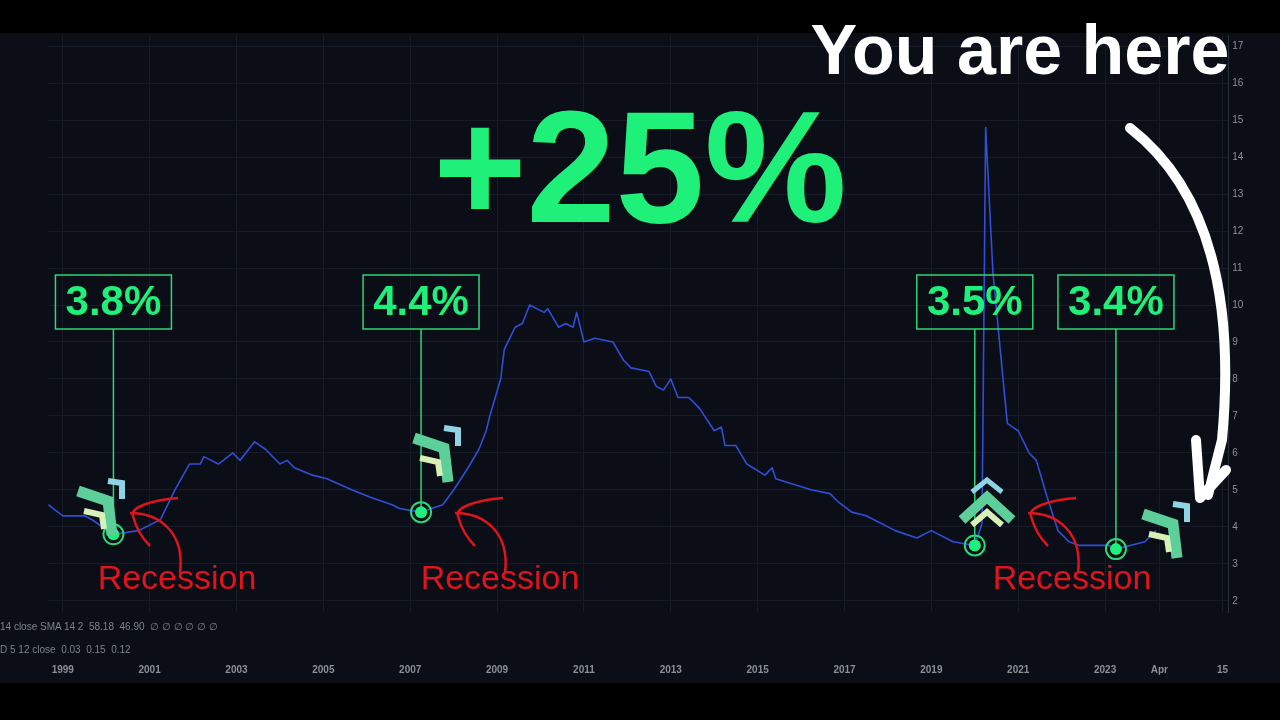 The image size is (1280, 720). I want to click on y-tick-label: 9, so click(1235, 341).